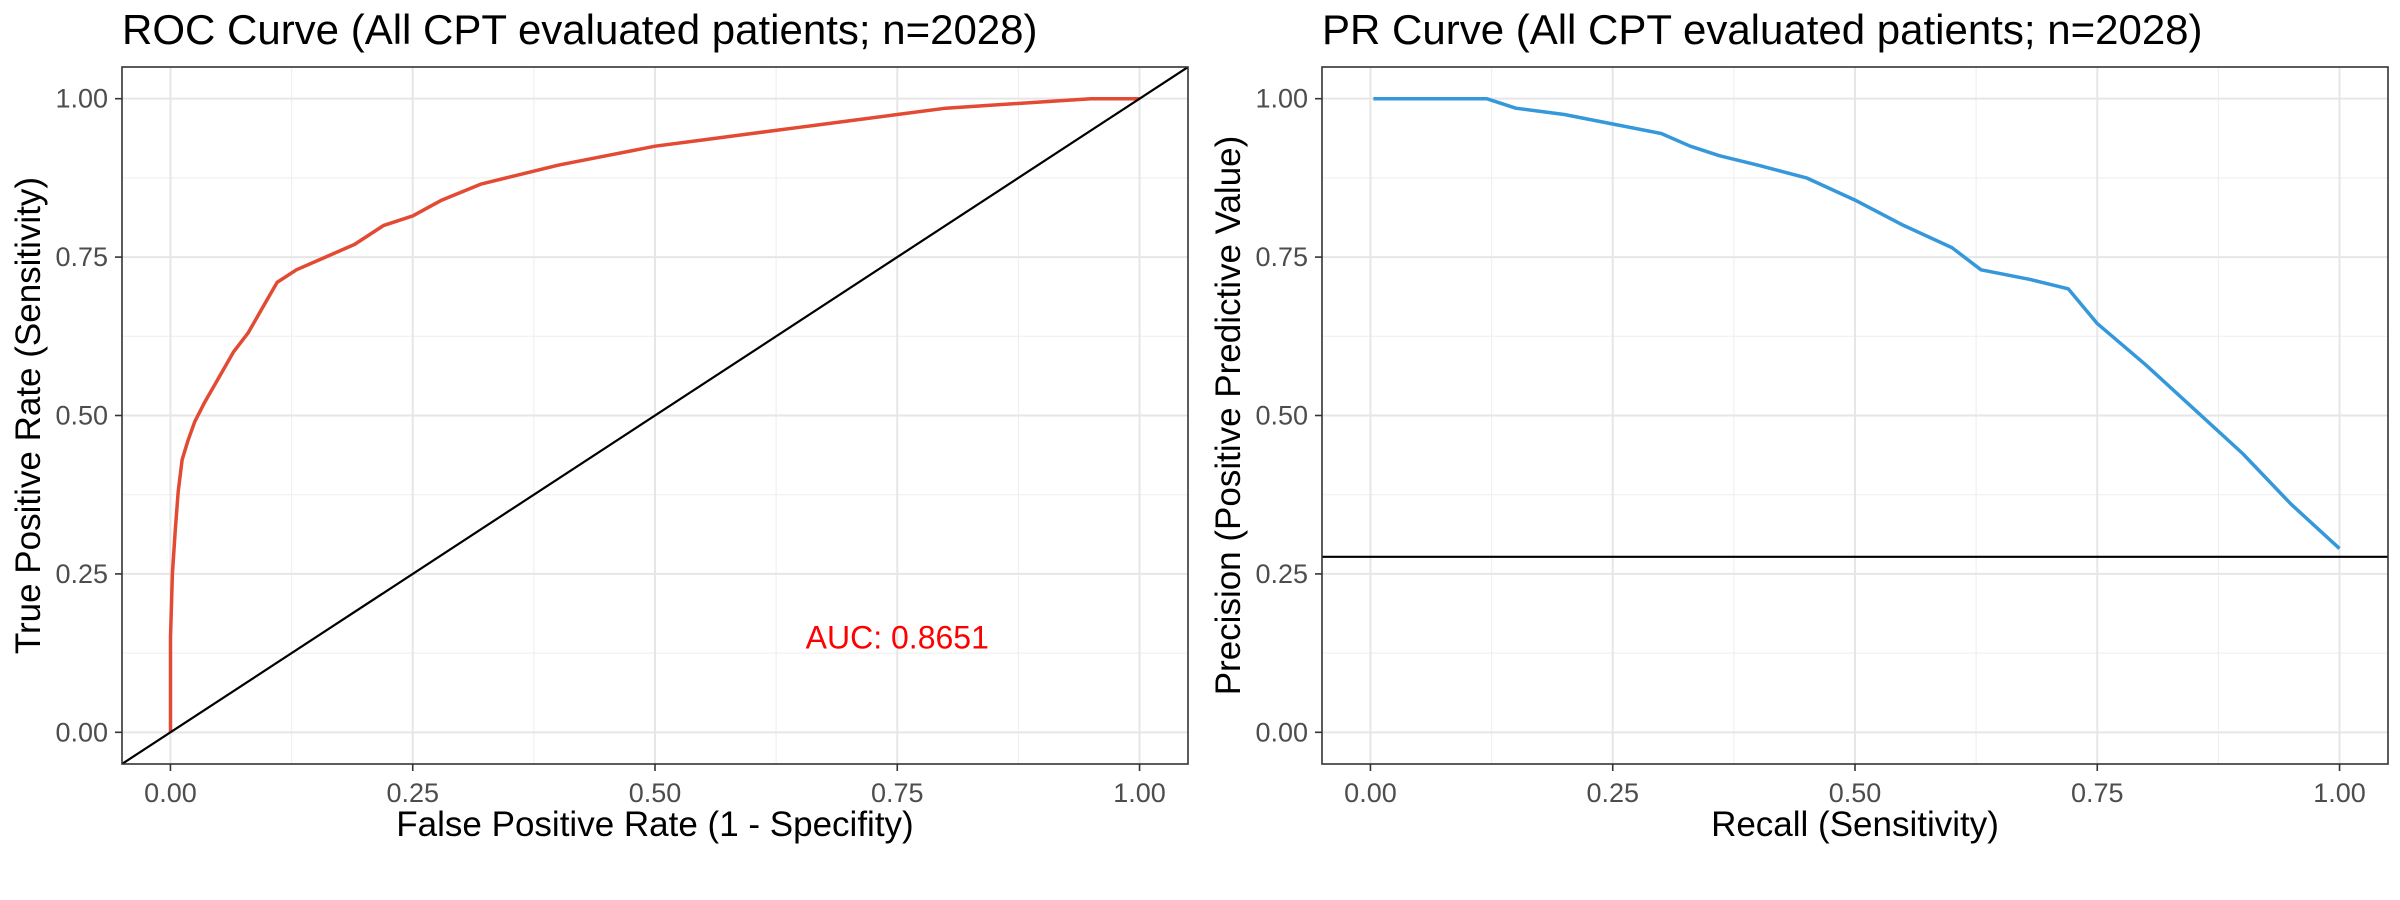  I want to click on x-axis-label: Recall (Sensitivity), so click(1855, 824).